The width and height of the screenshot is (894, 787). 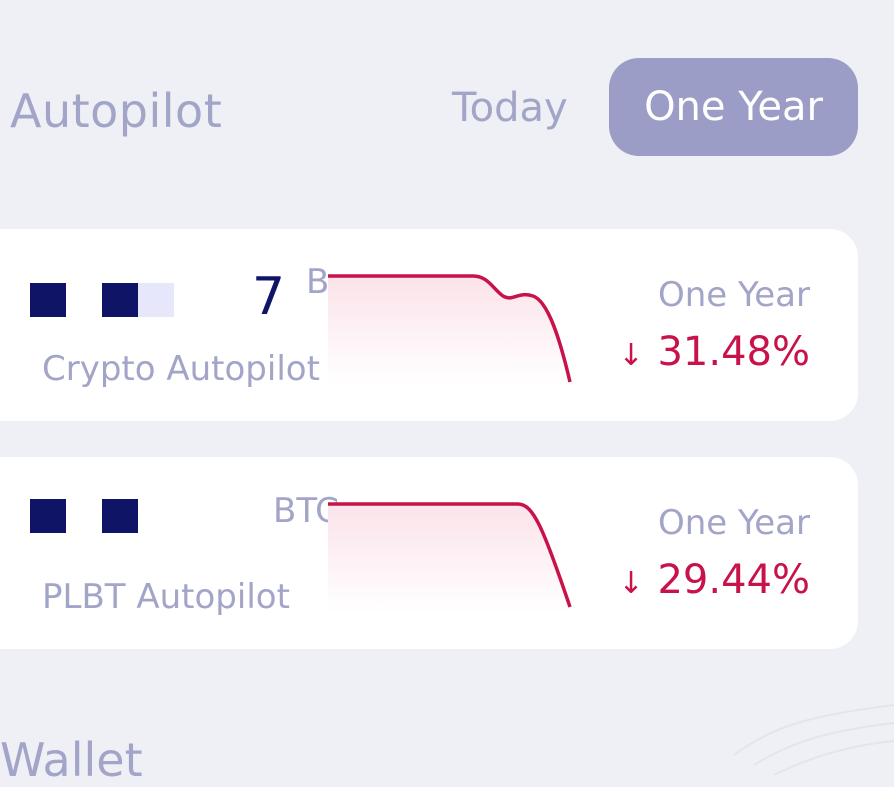 What do you see at coordinates (733, 107) in the screenshot?
I see `tab-one-year: One Year` at bounding box center [733, 107].